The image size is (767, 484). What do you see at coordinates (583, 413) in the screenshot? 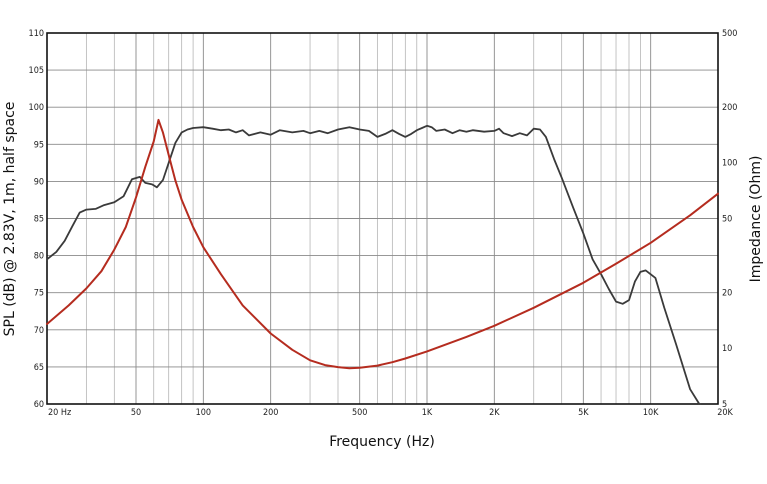
I see `x-tick-label: 5K` at bounding box center [583, 413].